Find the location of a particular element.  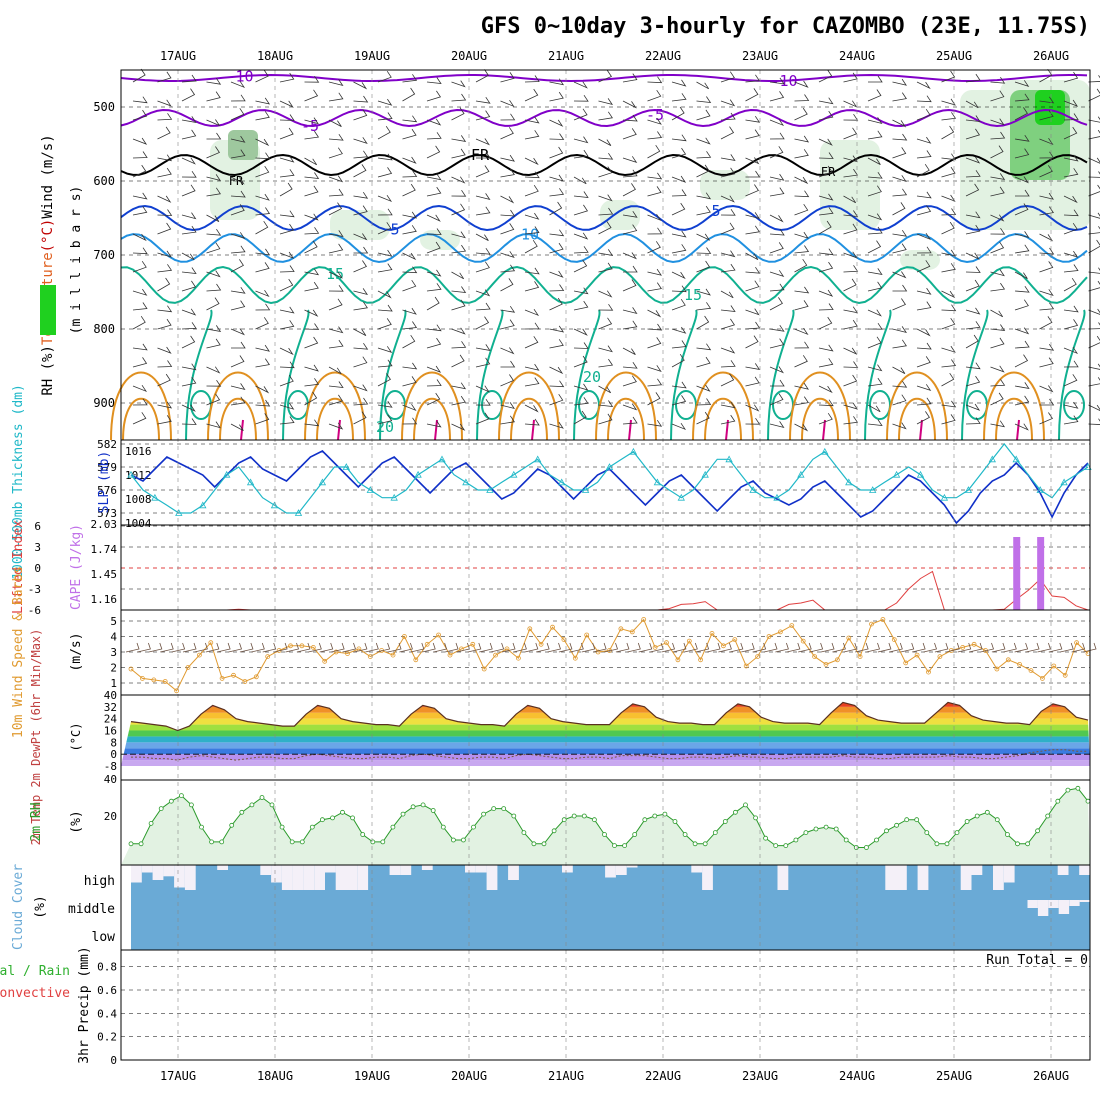

bottom-date-label: 26AUG is located at coordinates (1051, 1076).